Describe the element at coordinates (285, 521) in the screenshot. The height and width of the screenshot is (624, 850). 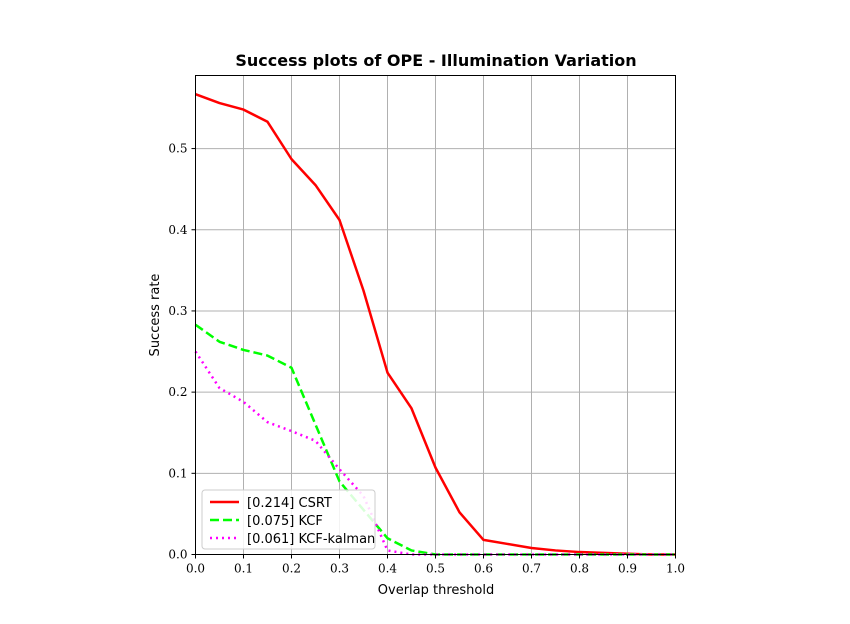
I see `legend-label-2: [0.075] KCF` at that location.